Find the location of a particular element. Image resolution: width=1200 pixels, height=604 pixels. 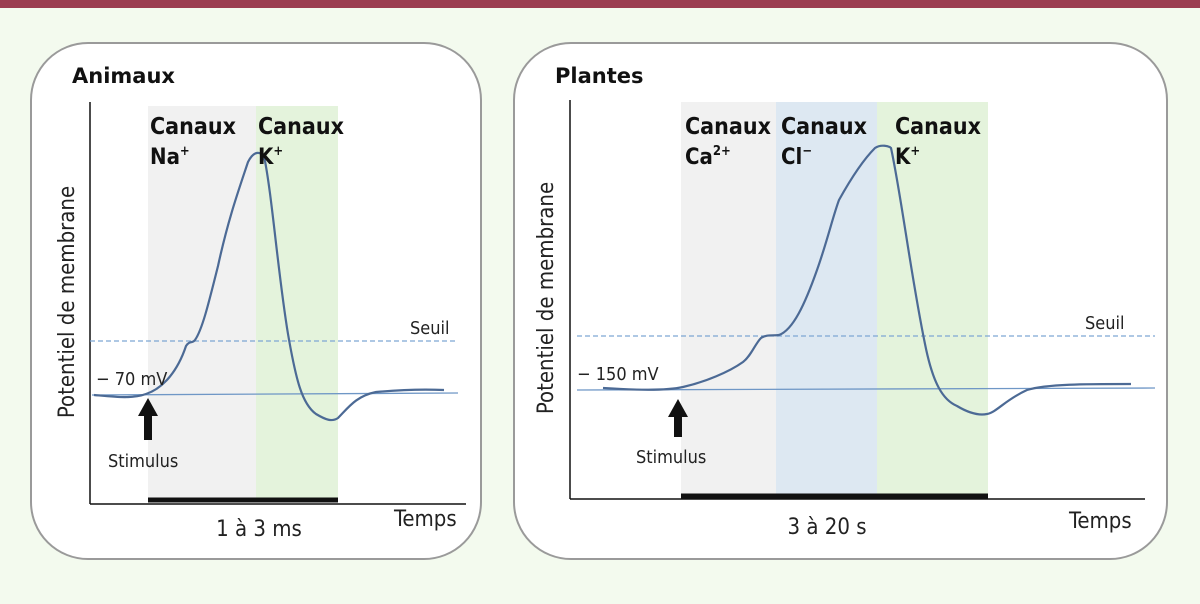

cl-channel-label: Canaux Cl− is located at coordinates (824, 142).